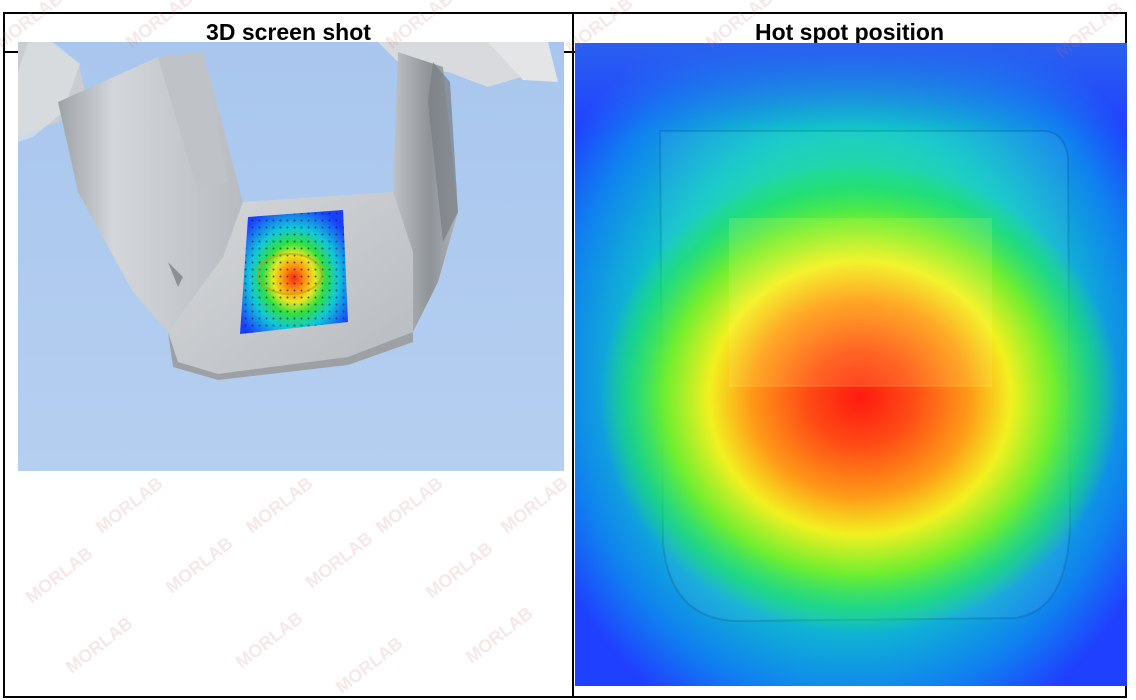  Describe the element at coordinates (288, 32) in the screenshot. I see `col1-header: 3D screen shot` at that location.